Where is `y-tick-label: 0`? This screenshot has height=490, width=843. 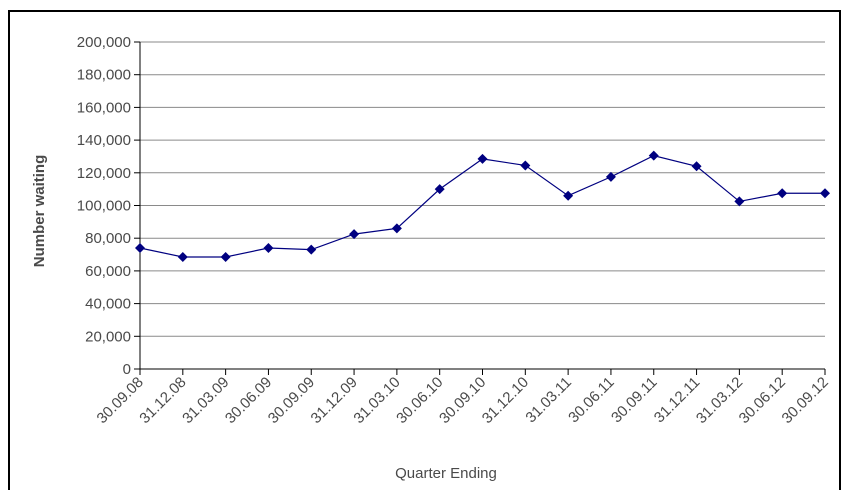 y-tick-label: 0 is located at coordinates (127, 369).